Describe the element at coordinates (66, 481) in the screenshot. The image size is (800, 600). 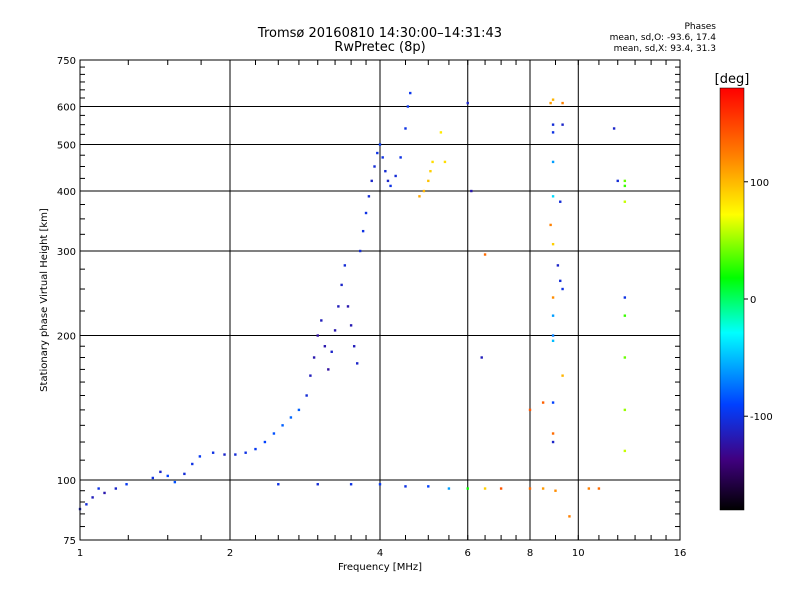
I see `y-tick-label: 100` at that location.